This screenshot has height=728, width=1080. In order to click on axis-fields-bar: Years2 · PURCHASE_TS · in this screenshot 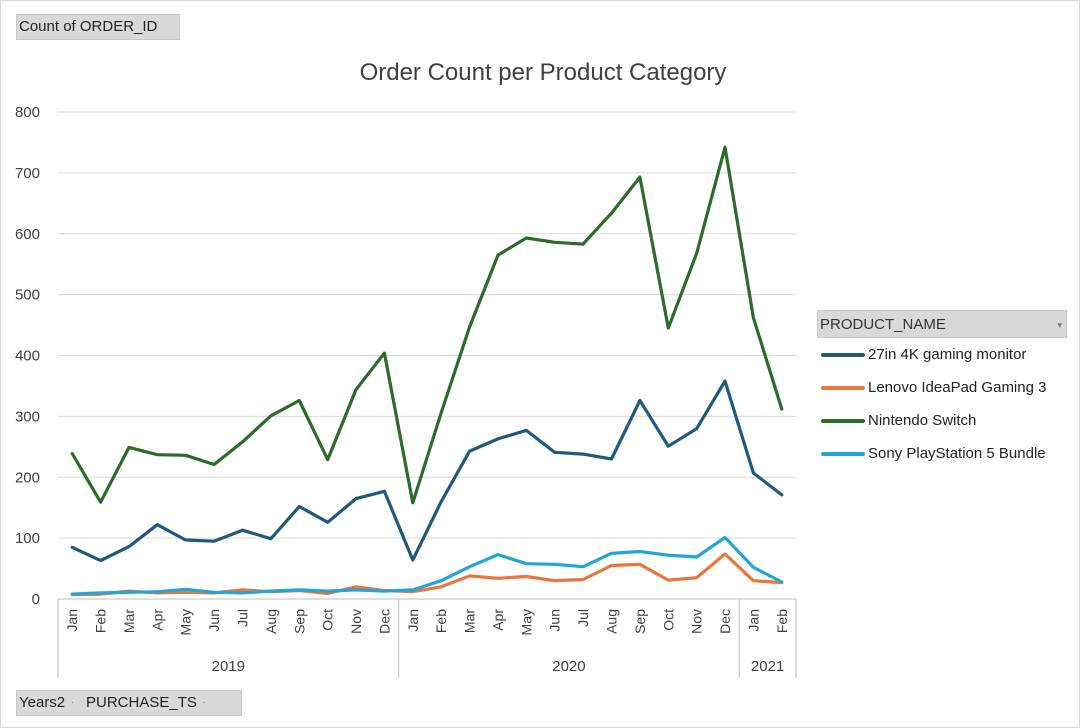, I will do `click(129, 703)`.